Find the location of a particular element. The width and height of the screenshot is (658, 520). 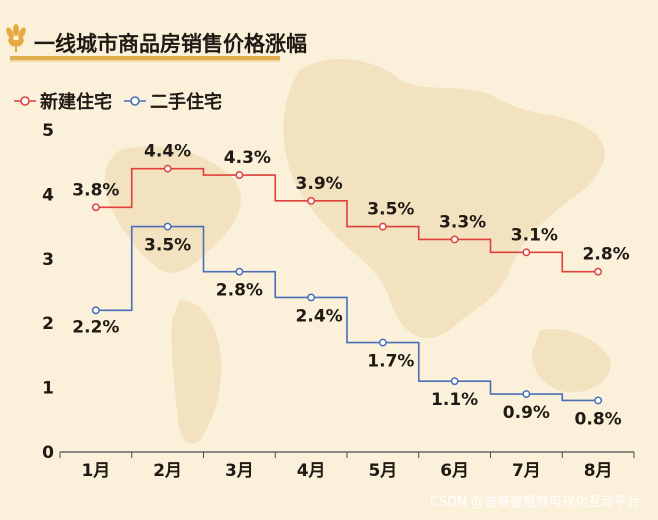

legend-item: 二手住宅 is located at coordinates (173, 102).